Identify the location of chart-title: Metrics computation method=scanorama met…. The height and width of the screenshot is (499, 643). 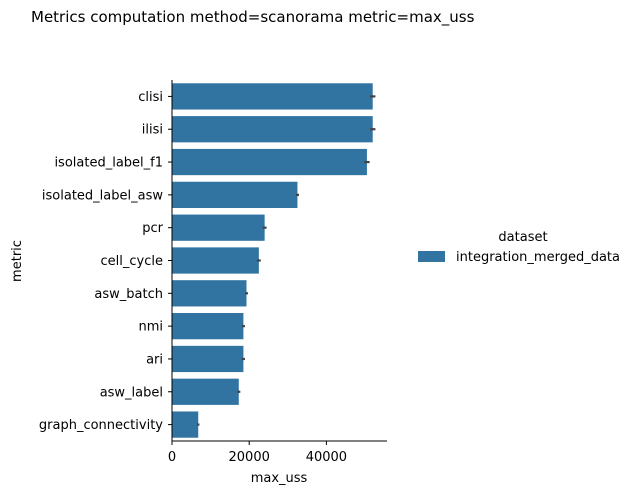
(253, 17).